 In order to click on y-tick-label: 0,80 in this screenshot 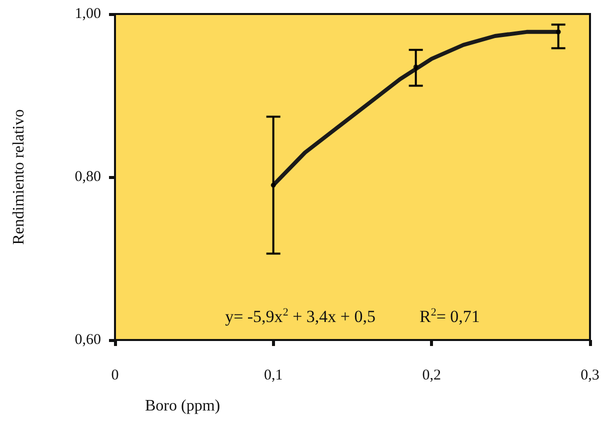, I will do `click(87, 177)`.